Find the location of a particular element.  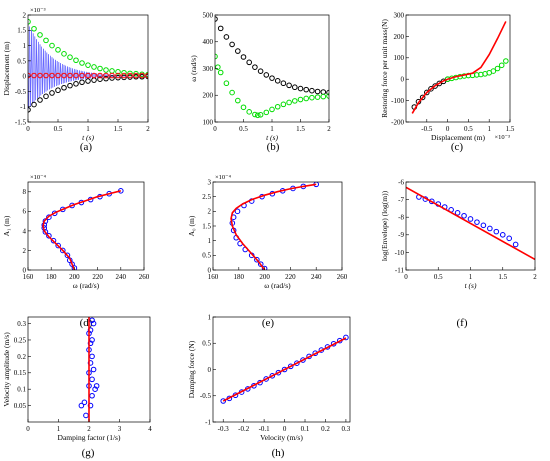

x-tick-label: -0.5 is located at coordinates (427, 129).